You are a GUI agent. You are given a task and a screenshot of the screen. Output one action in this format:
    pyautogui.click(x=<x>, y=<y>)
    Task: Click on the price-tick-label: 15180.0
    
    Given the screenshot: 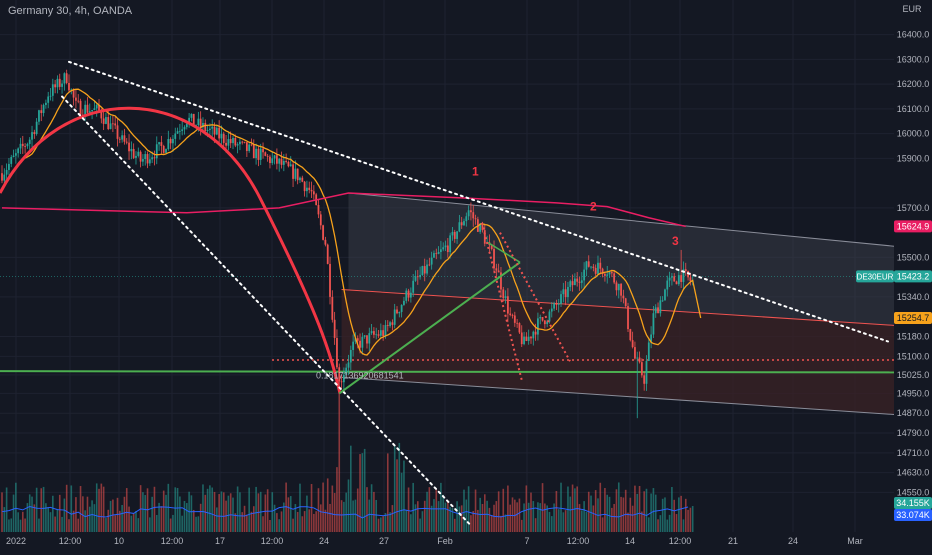 What is the action you would take?
    pyautogui.click(x=913, y=337)
    